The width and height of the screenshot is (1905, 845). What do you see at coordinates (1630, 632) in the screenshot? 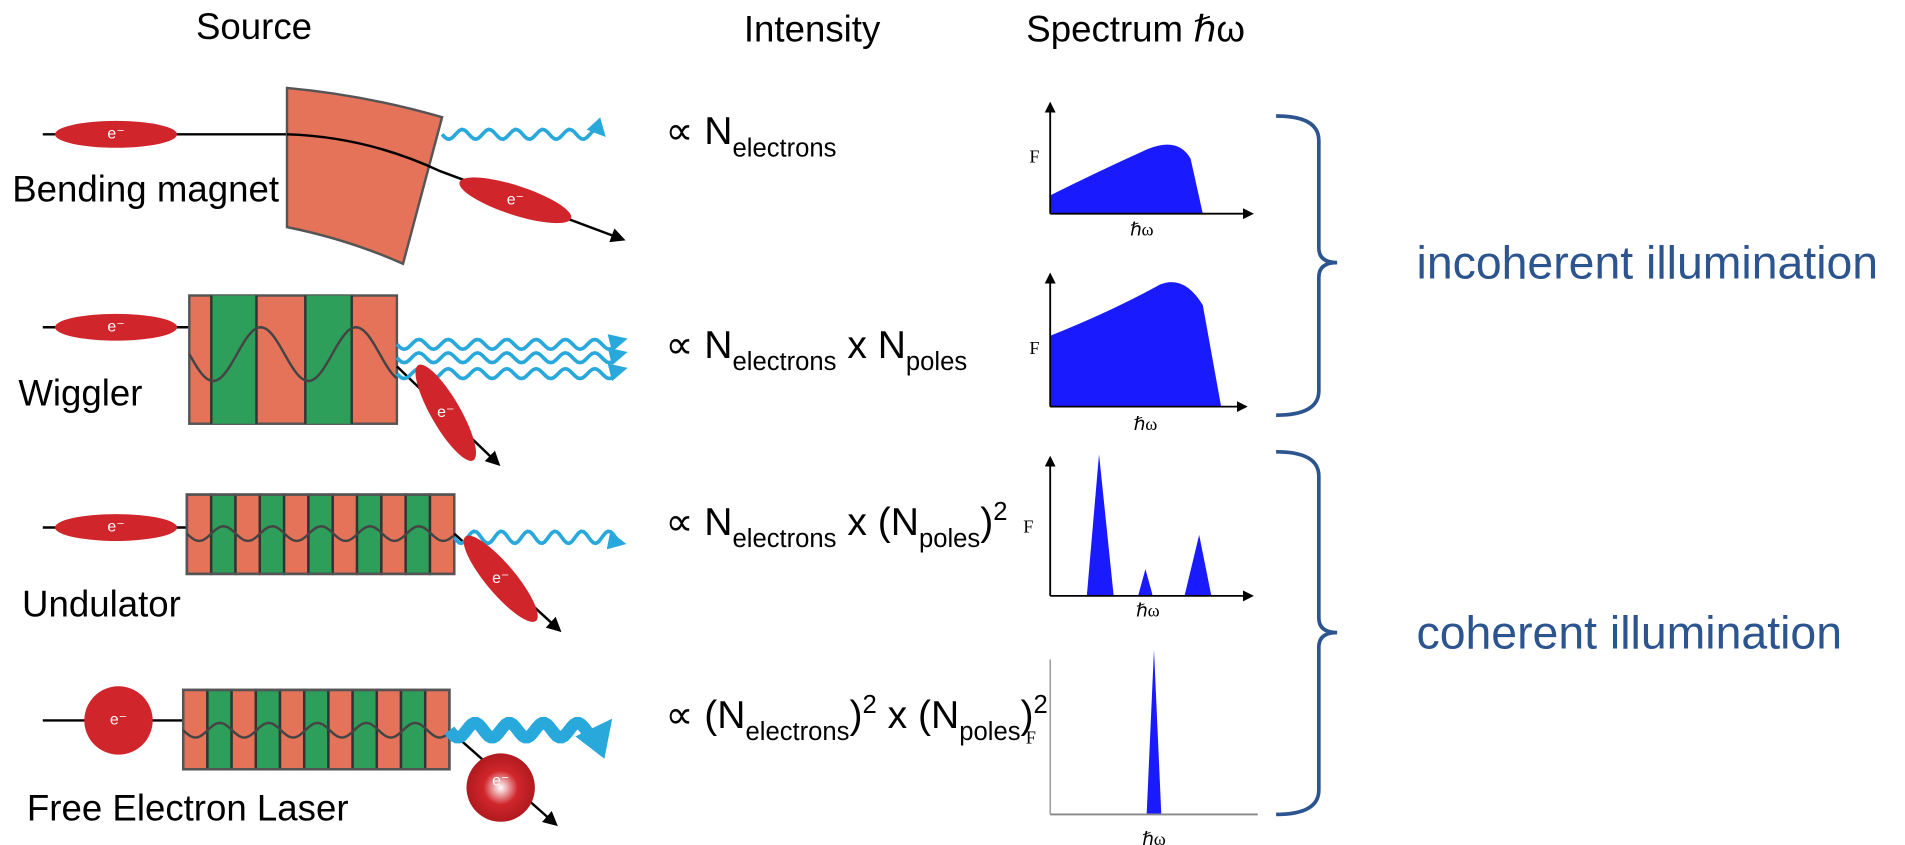
I see `bracket-label: coherent illumination` at bounding box center [1630, 632].